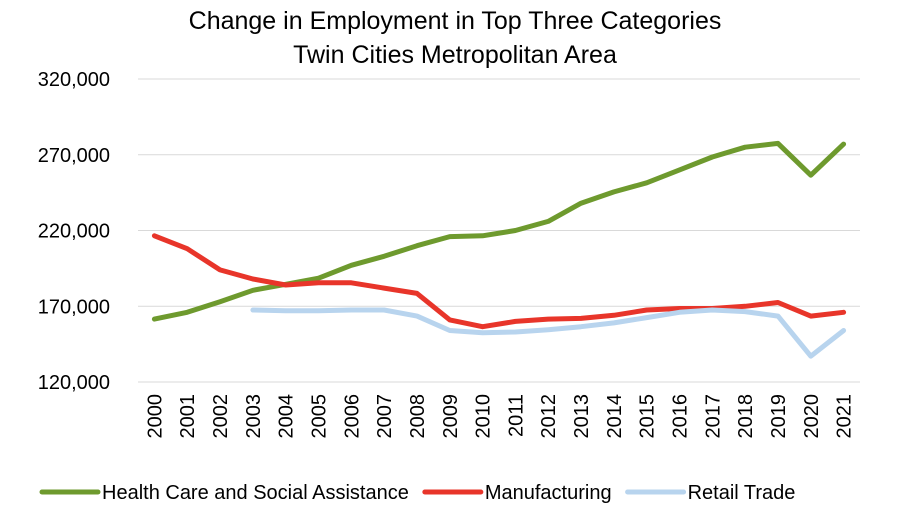  I want to click on x-tick-label: 2005, so click(320, 416).